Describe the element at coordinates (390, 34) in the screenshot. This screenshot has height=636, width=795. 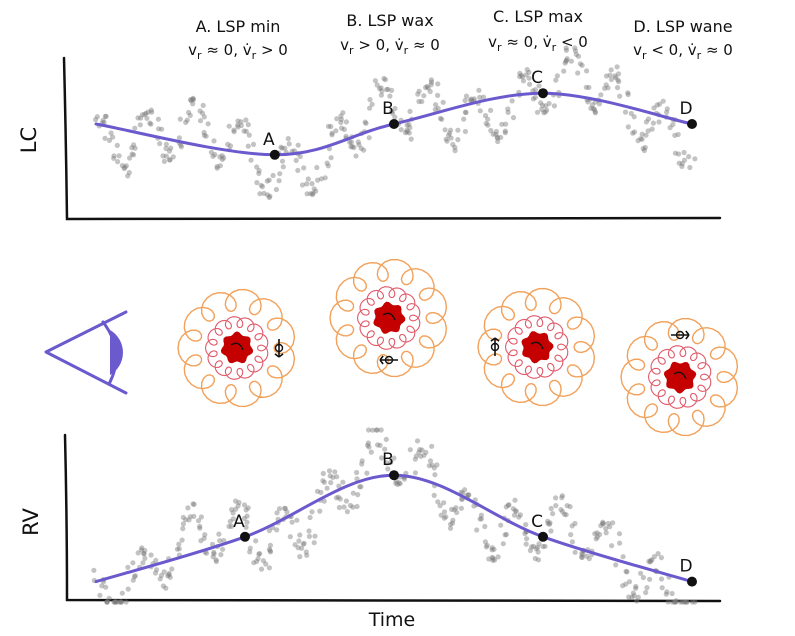
I see `phase-header-b: B. LSP wax vr > 0, v̇r ≈ 0` at that location.